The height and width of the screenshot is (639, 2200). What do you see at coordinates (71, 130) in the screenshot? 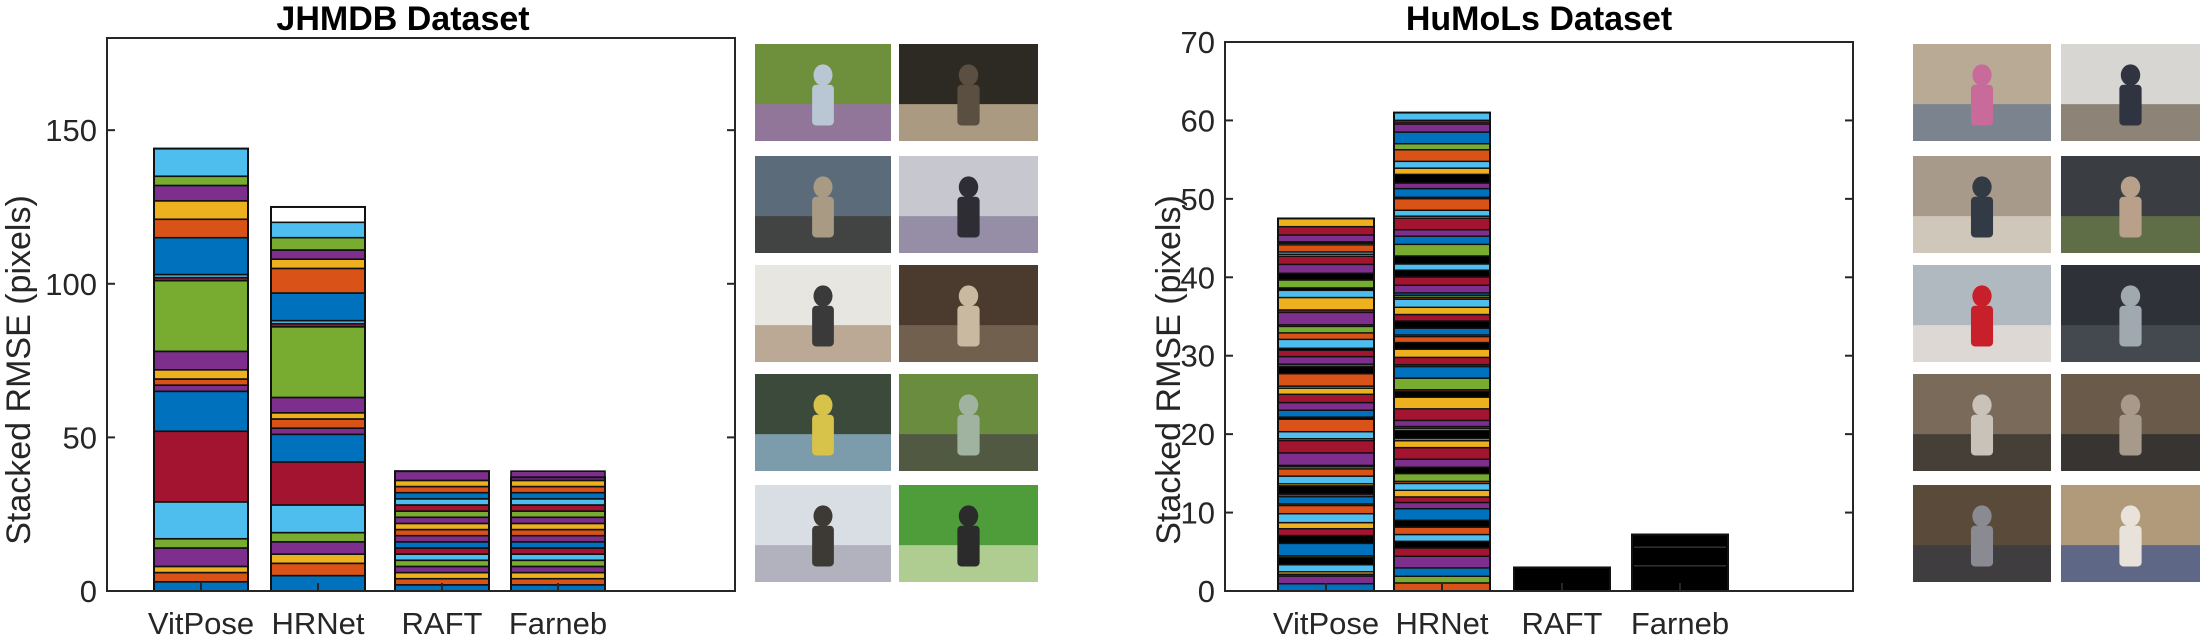
I see `y-tick-label: 150` at bounding box center [71, 130].